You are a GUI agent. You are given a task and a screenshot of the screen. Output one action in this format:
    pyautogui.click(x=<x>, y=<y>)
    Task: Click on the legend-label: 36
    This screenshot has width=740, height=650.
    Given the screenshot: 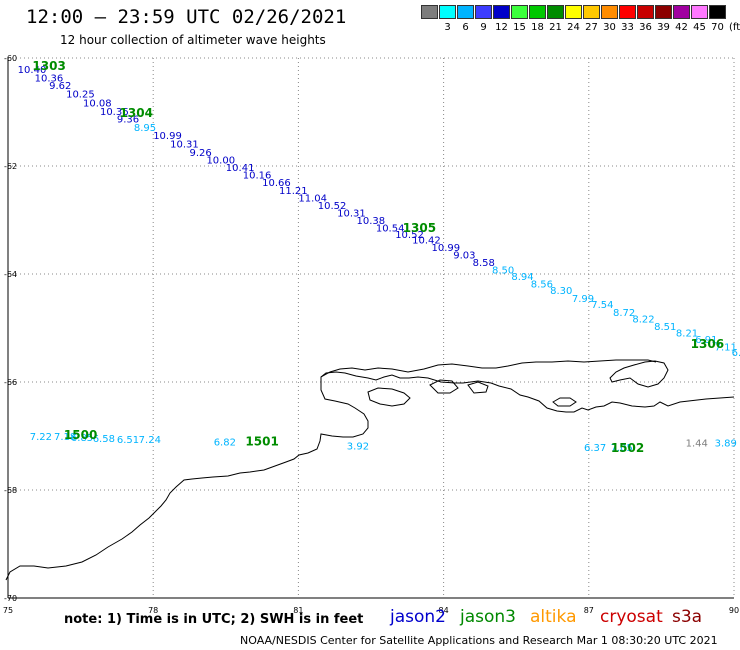 What is the action you would take?
    pyautogui.click(x=645, y=27)
    